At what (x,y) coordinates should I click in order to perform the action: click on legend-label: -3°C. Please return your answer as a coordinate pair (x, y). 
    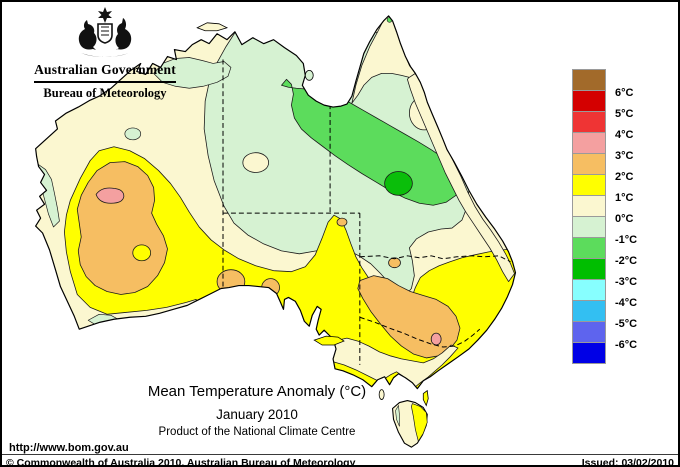
    Looking at the image, I should click on (626, 282).